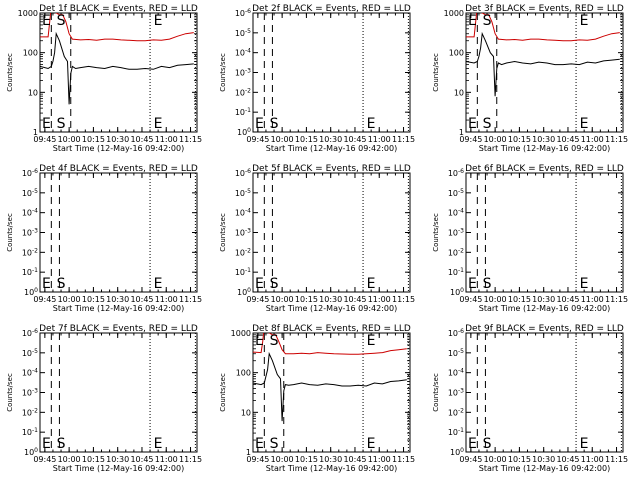 This screenshot has width=640, height=480. I want to click on plot-title: Det 7f BLACK = Events, RED = LLD, so click(118, 329).